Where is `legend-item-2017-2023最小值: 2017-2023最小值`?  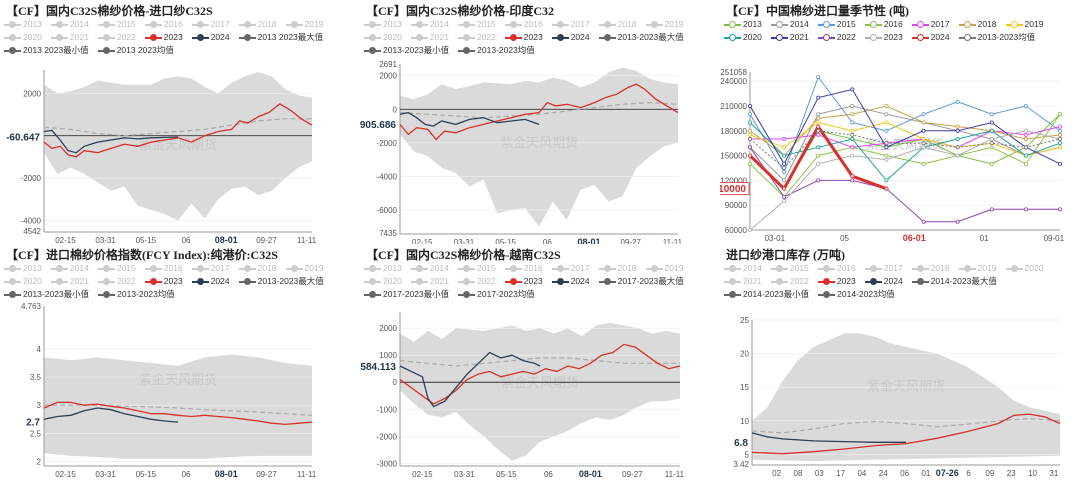 legend-item-2017-2023最小值: 2017-2023最小值 is located at coordinates (406, 294).